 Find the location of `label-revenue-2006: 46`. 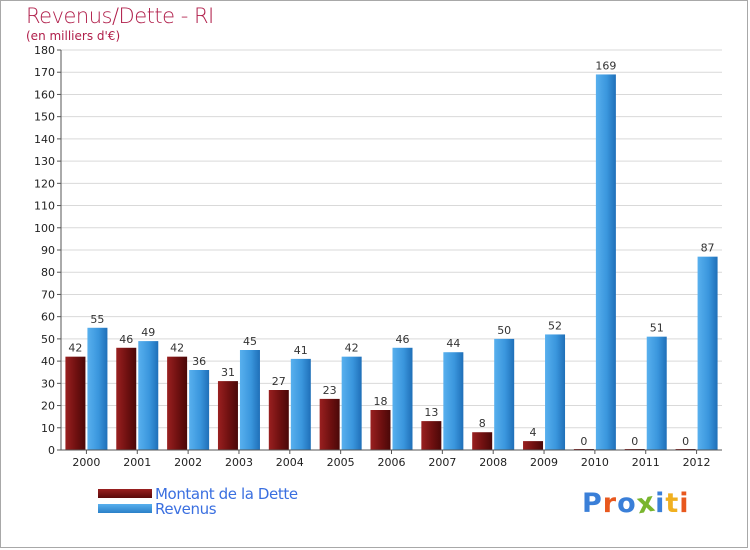

label-revenue-2006: 46 is located at coordinates (403, 339).